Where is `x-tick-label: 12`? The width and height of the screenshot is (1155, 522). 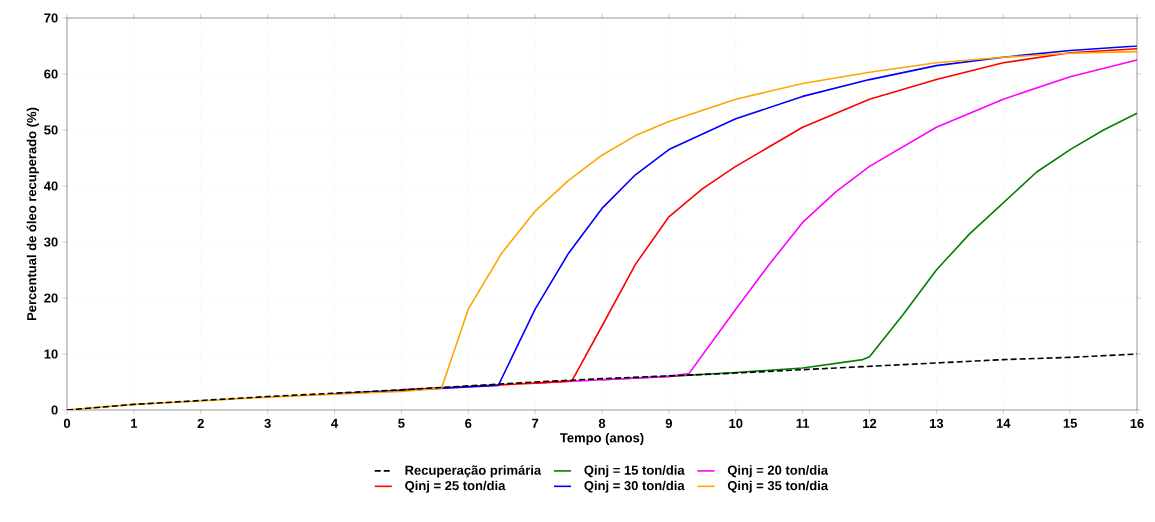
x-tick-label: 12 is located at coordinates (870, 423).